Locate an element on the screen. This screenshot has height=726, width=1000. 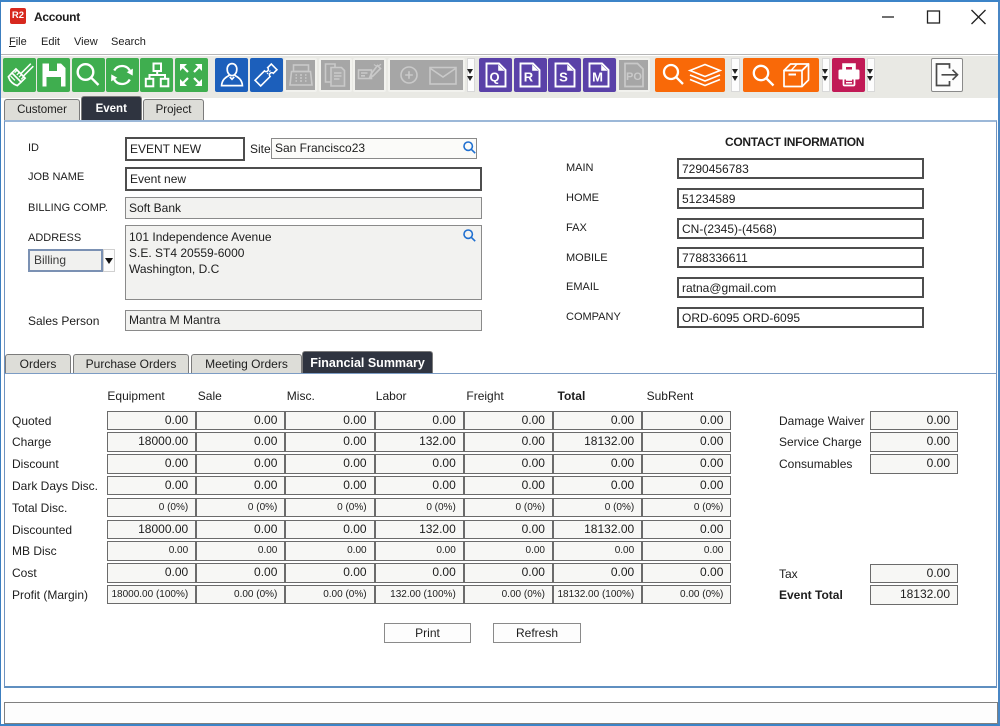
svg-text: M is located at coordinates (597, 77).